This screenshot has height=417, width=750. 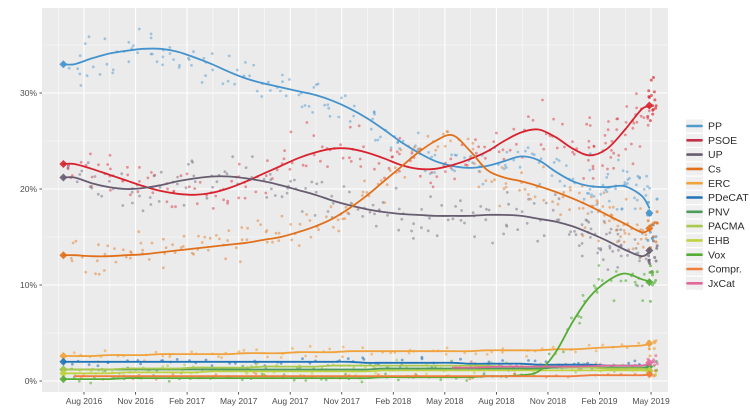 What do you see at coordinates (445, 401) in the screenshot?
I see `x-tick-label: May 2018` at bounding box center [445, 401].